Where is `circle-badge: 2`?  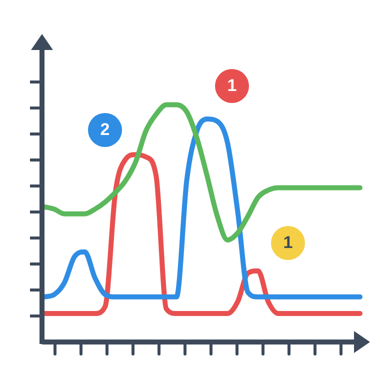 circle-badge: 2 is located at coordinates (105, 130).